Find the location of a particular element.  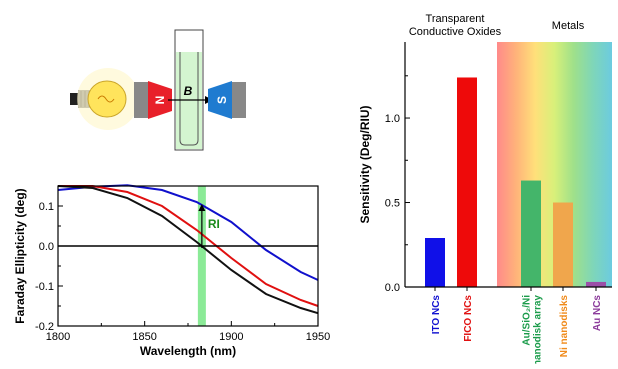

magnetic-field-label: B is located at coordinates (188, 91).